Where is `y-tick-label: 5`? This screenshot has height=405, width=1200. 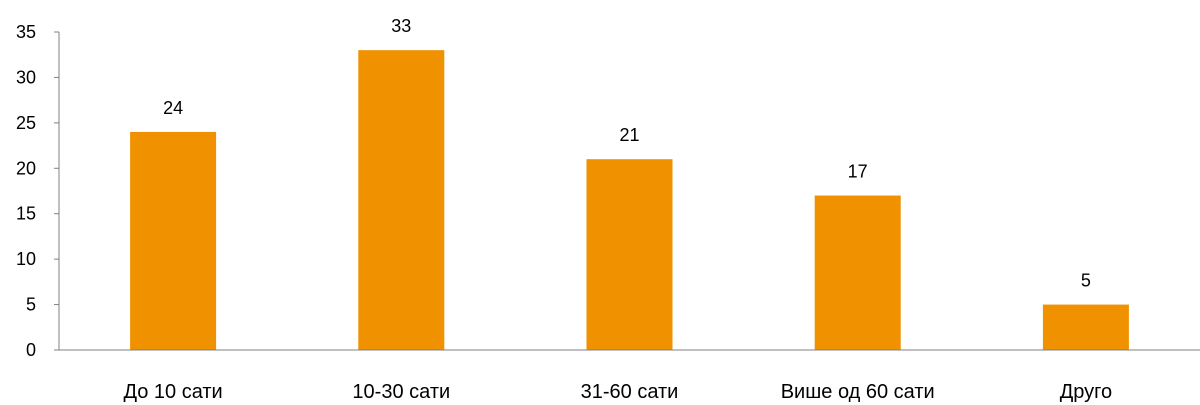 y-tick-label: 5 is located at coordinates (31, 305).